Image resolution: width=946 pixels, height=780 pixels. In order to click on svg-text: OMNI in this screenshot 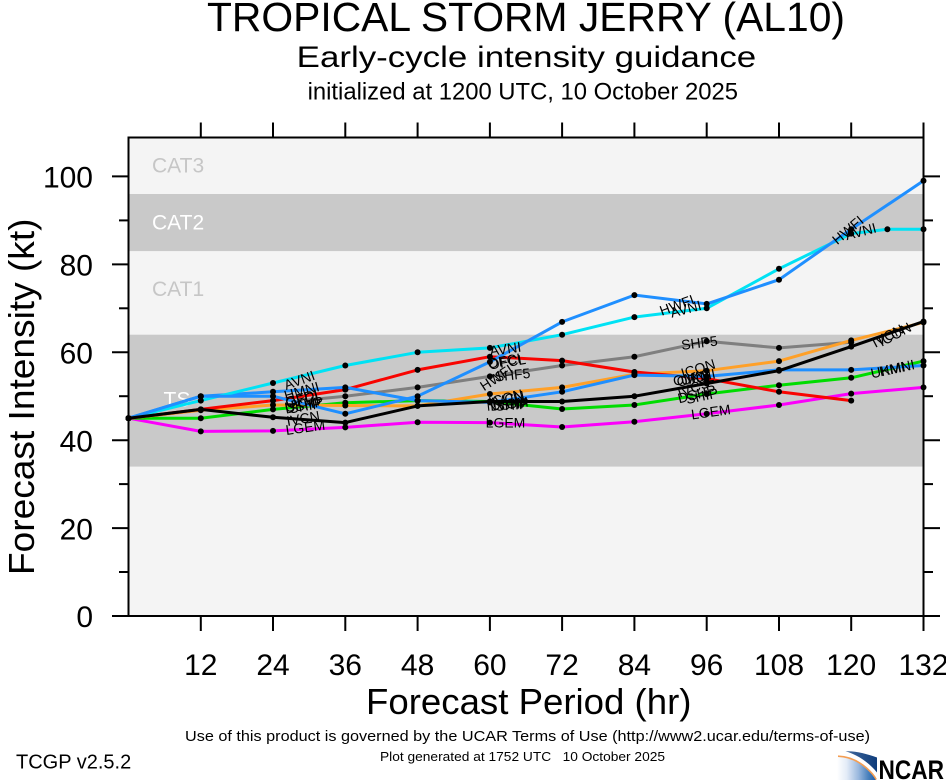, I will do `click(691, 378)`.